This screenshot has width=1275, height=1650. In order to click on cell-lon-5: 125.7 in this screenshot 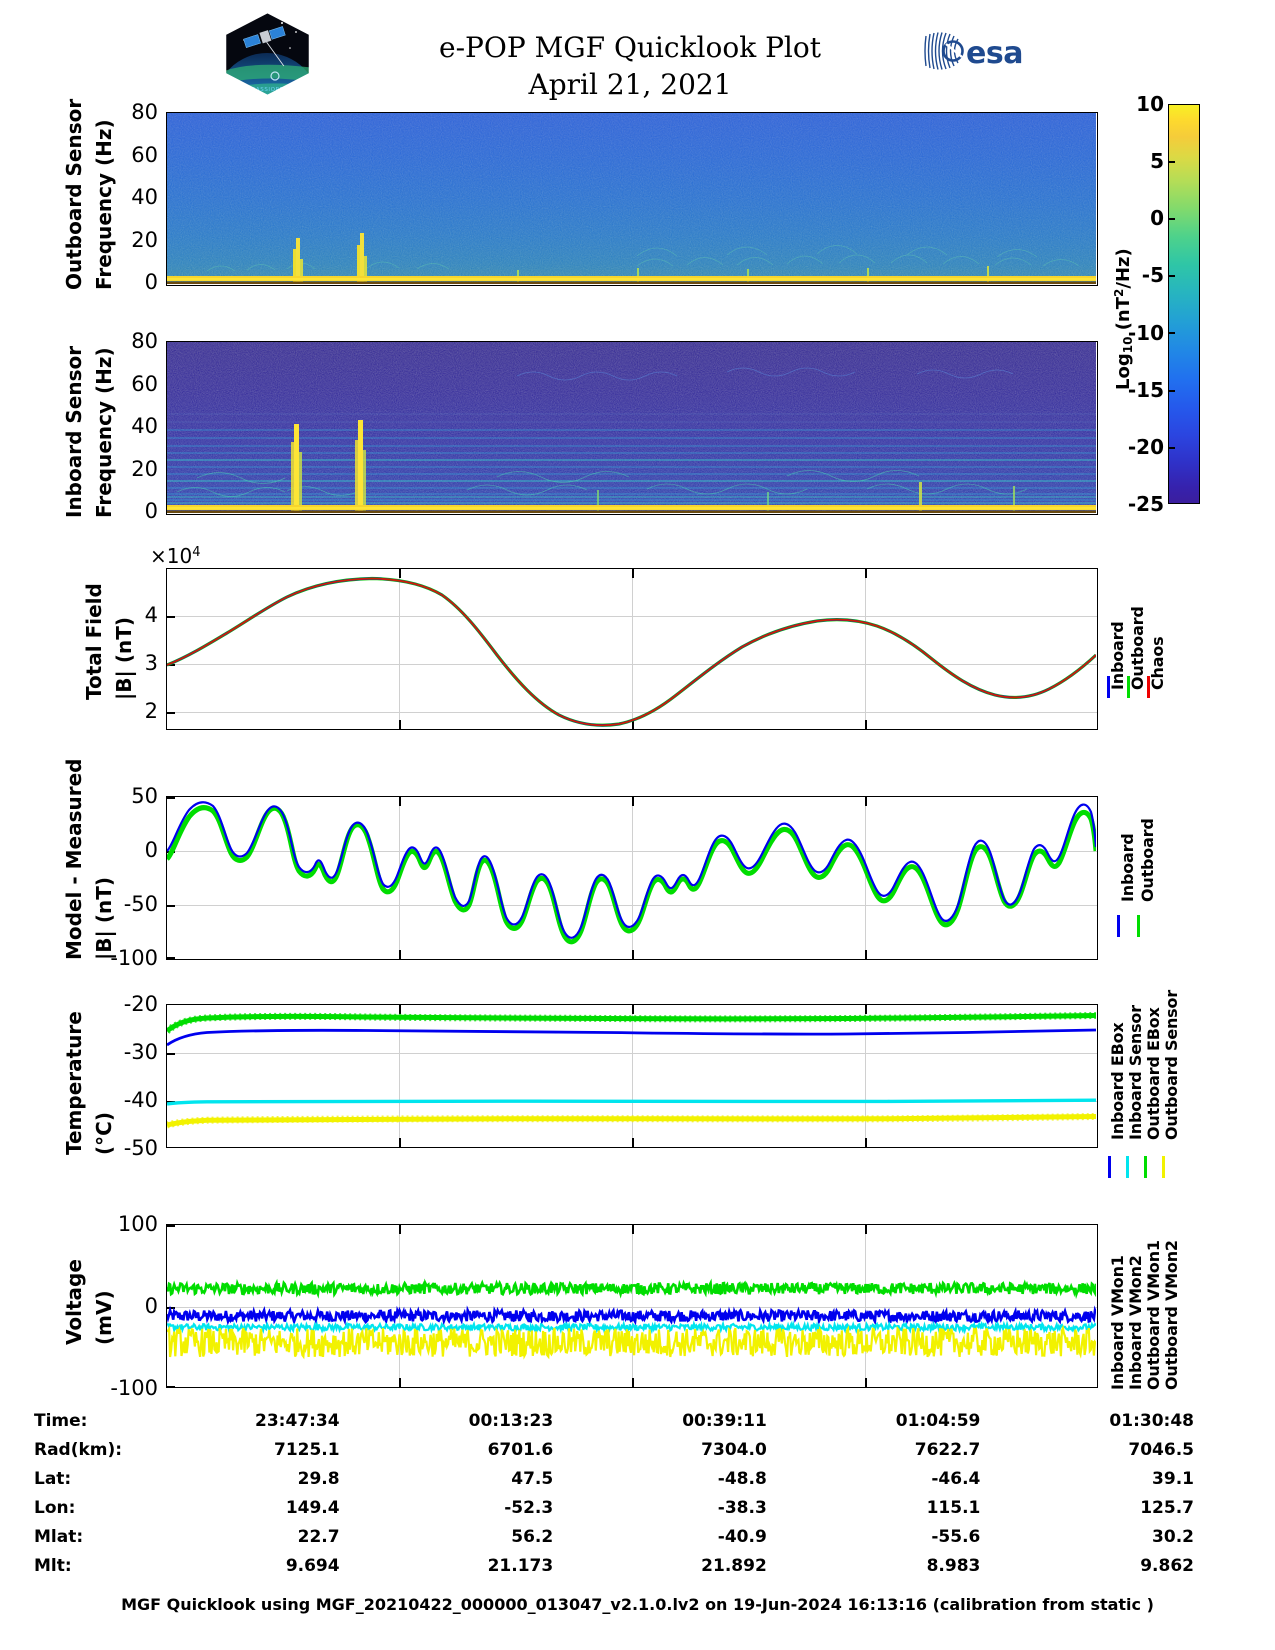, I will do `click(1167, 1507)`.